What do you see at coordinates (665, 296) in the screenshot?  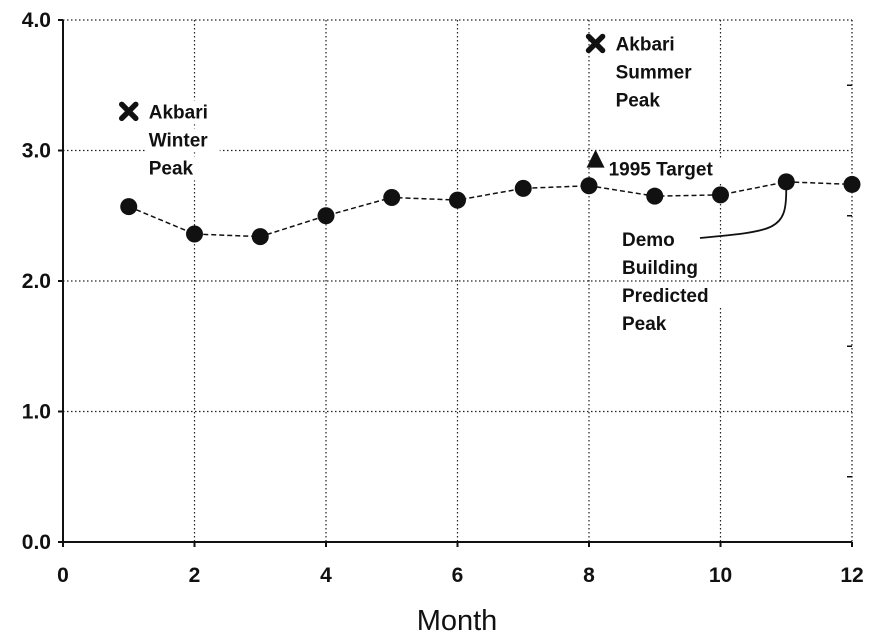 I see `annotation-label: Predicted` at bounding box center [665, 296].